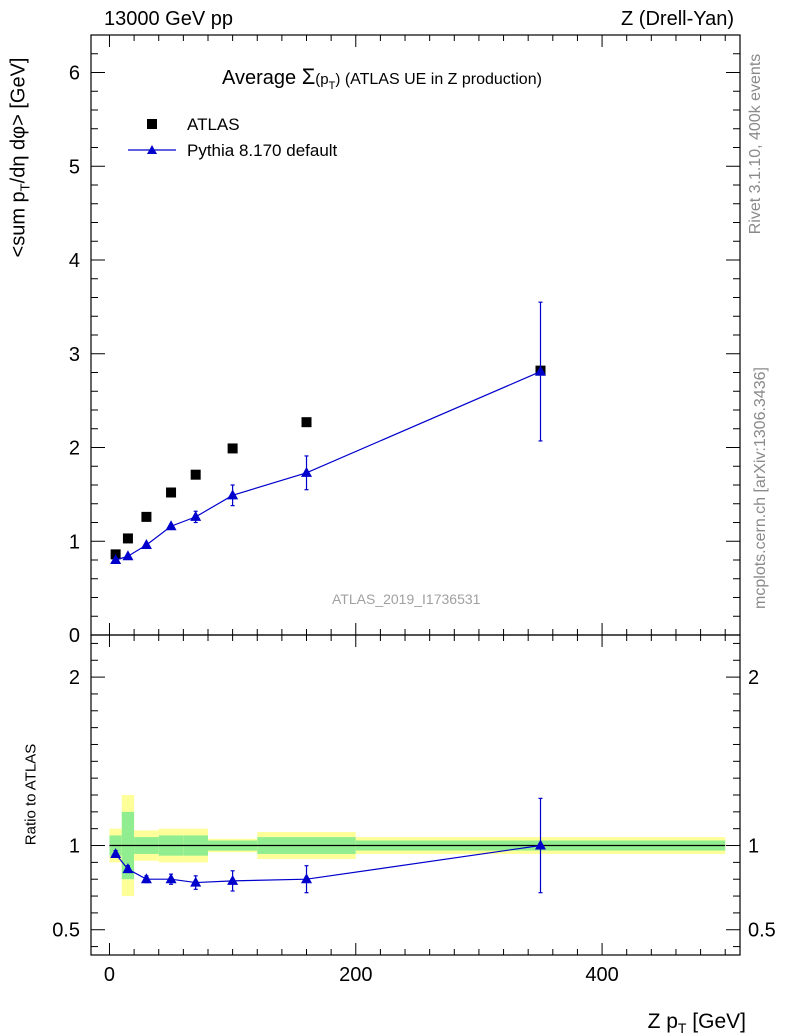 This screenshot has height=1036, width=786. I want to click on ylabel-rest: /dη dφ> [GeV], so click(18, 120).